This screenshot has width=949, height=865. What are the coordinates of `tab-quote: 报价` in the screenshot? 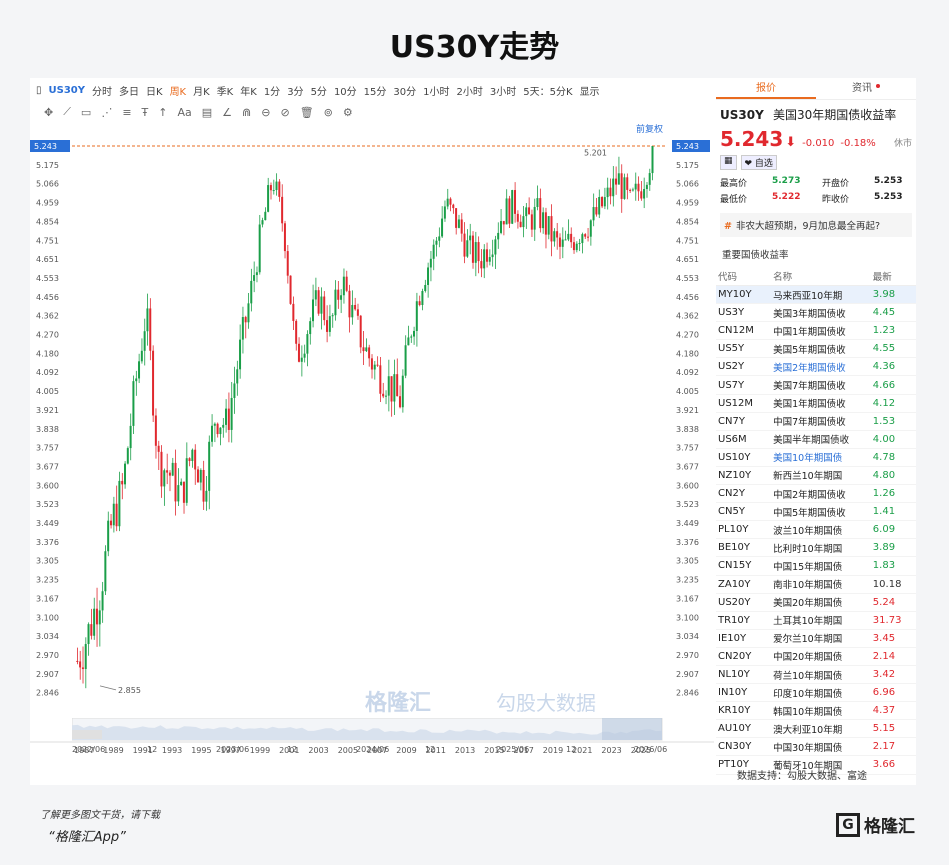 It's located at (766, 88).